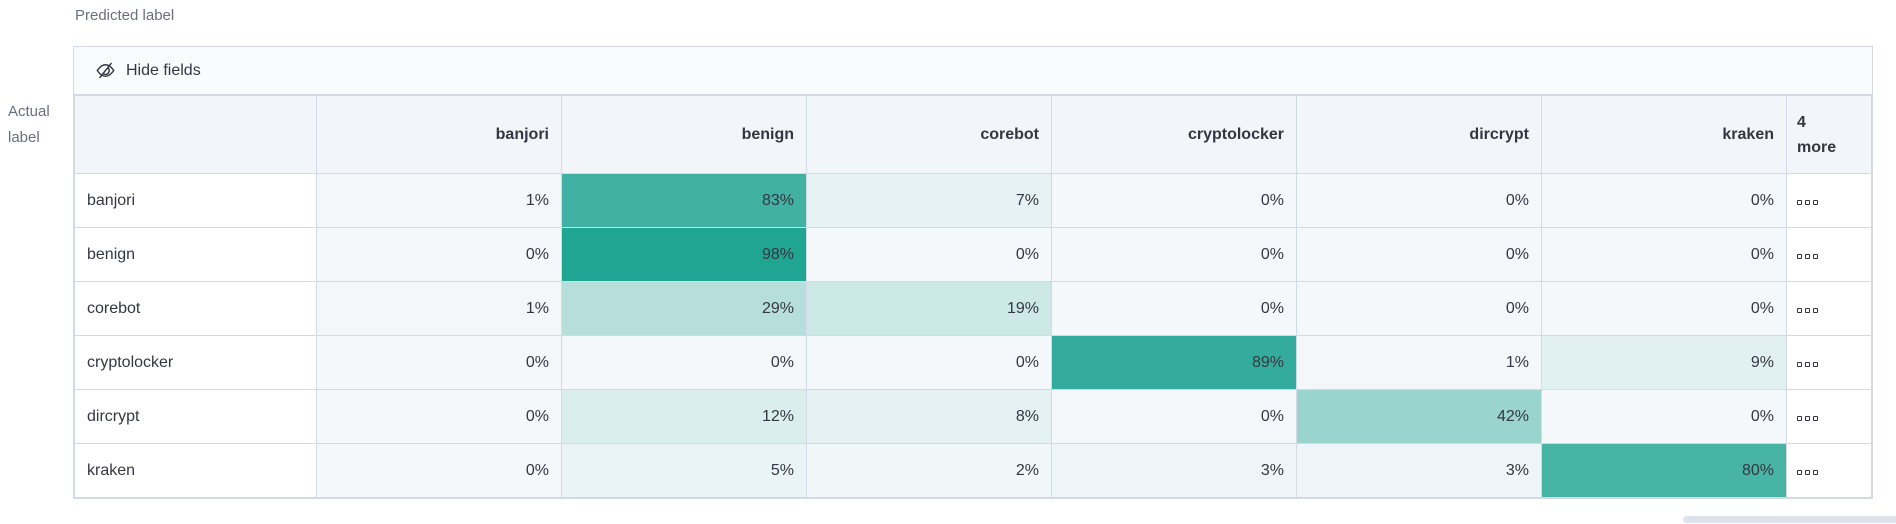  I want to click on cell-benign-corebot: 0%, so click(929, 254).